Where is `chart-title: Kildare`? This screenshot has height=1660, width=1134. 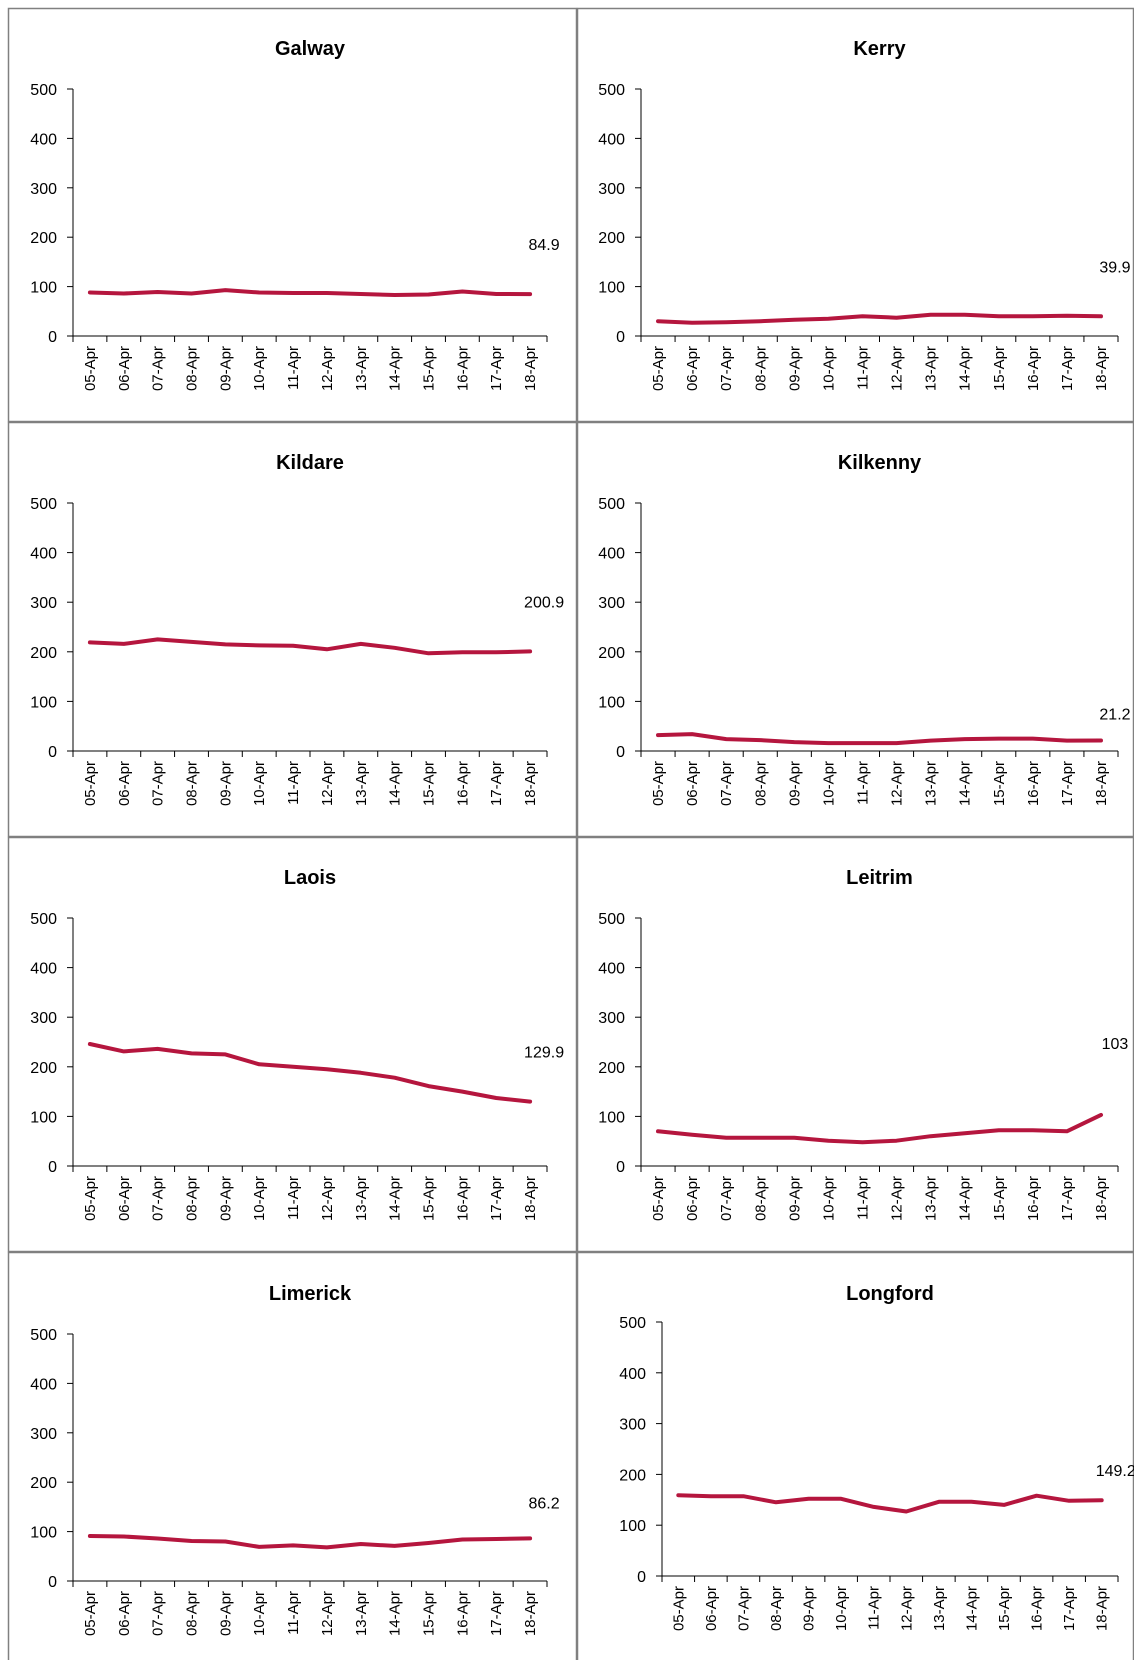 chart-title: Kildare is located at coordinates (310, 463).